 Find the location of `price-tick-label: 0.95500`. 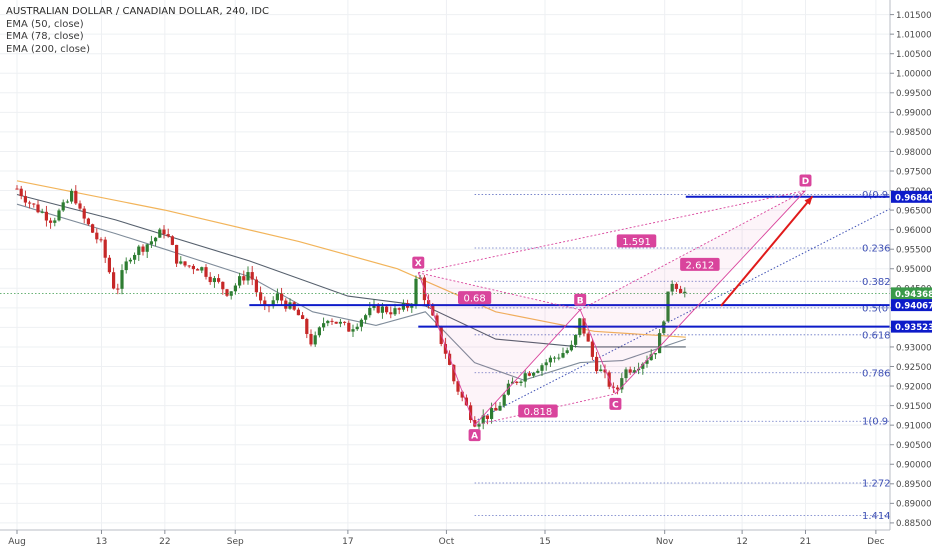

price-tick-label: 0.95500 is located at coordinates (914, 251).